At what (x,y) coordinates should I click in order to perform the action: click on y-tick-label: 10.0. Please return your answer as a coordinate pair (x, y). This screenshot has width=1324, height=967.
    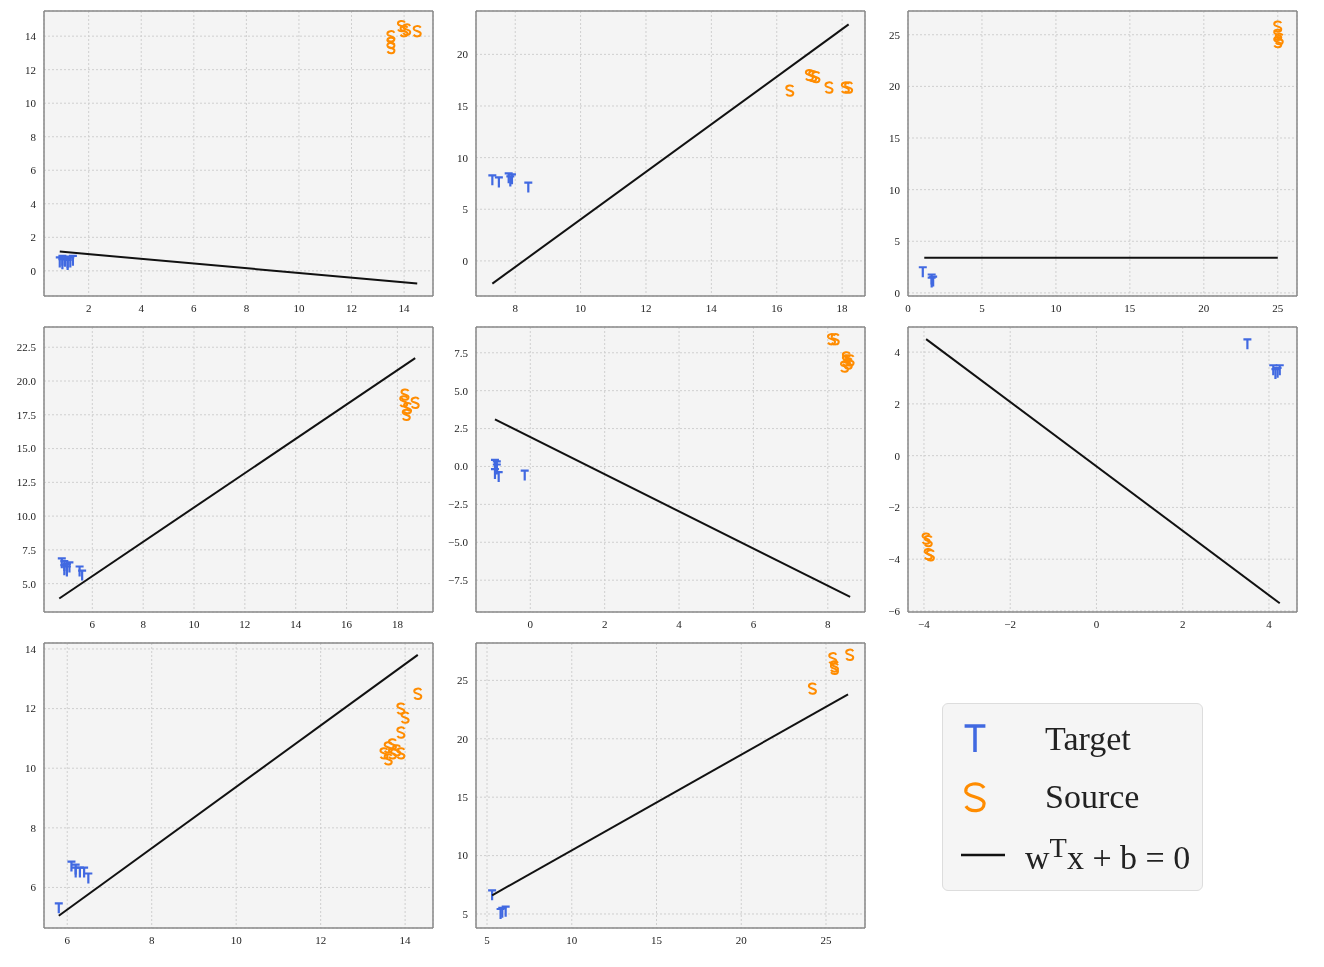
    Looking at the image, I should click on (26, 516).